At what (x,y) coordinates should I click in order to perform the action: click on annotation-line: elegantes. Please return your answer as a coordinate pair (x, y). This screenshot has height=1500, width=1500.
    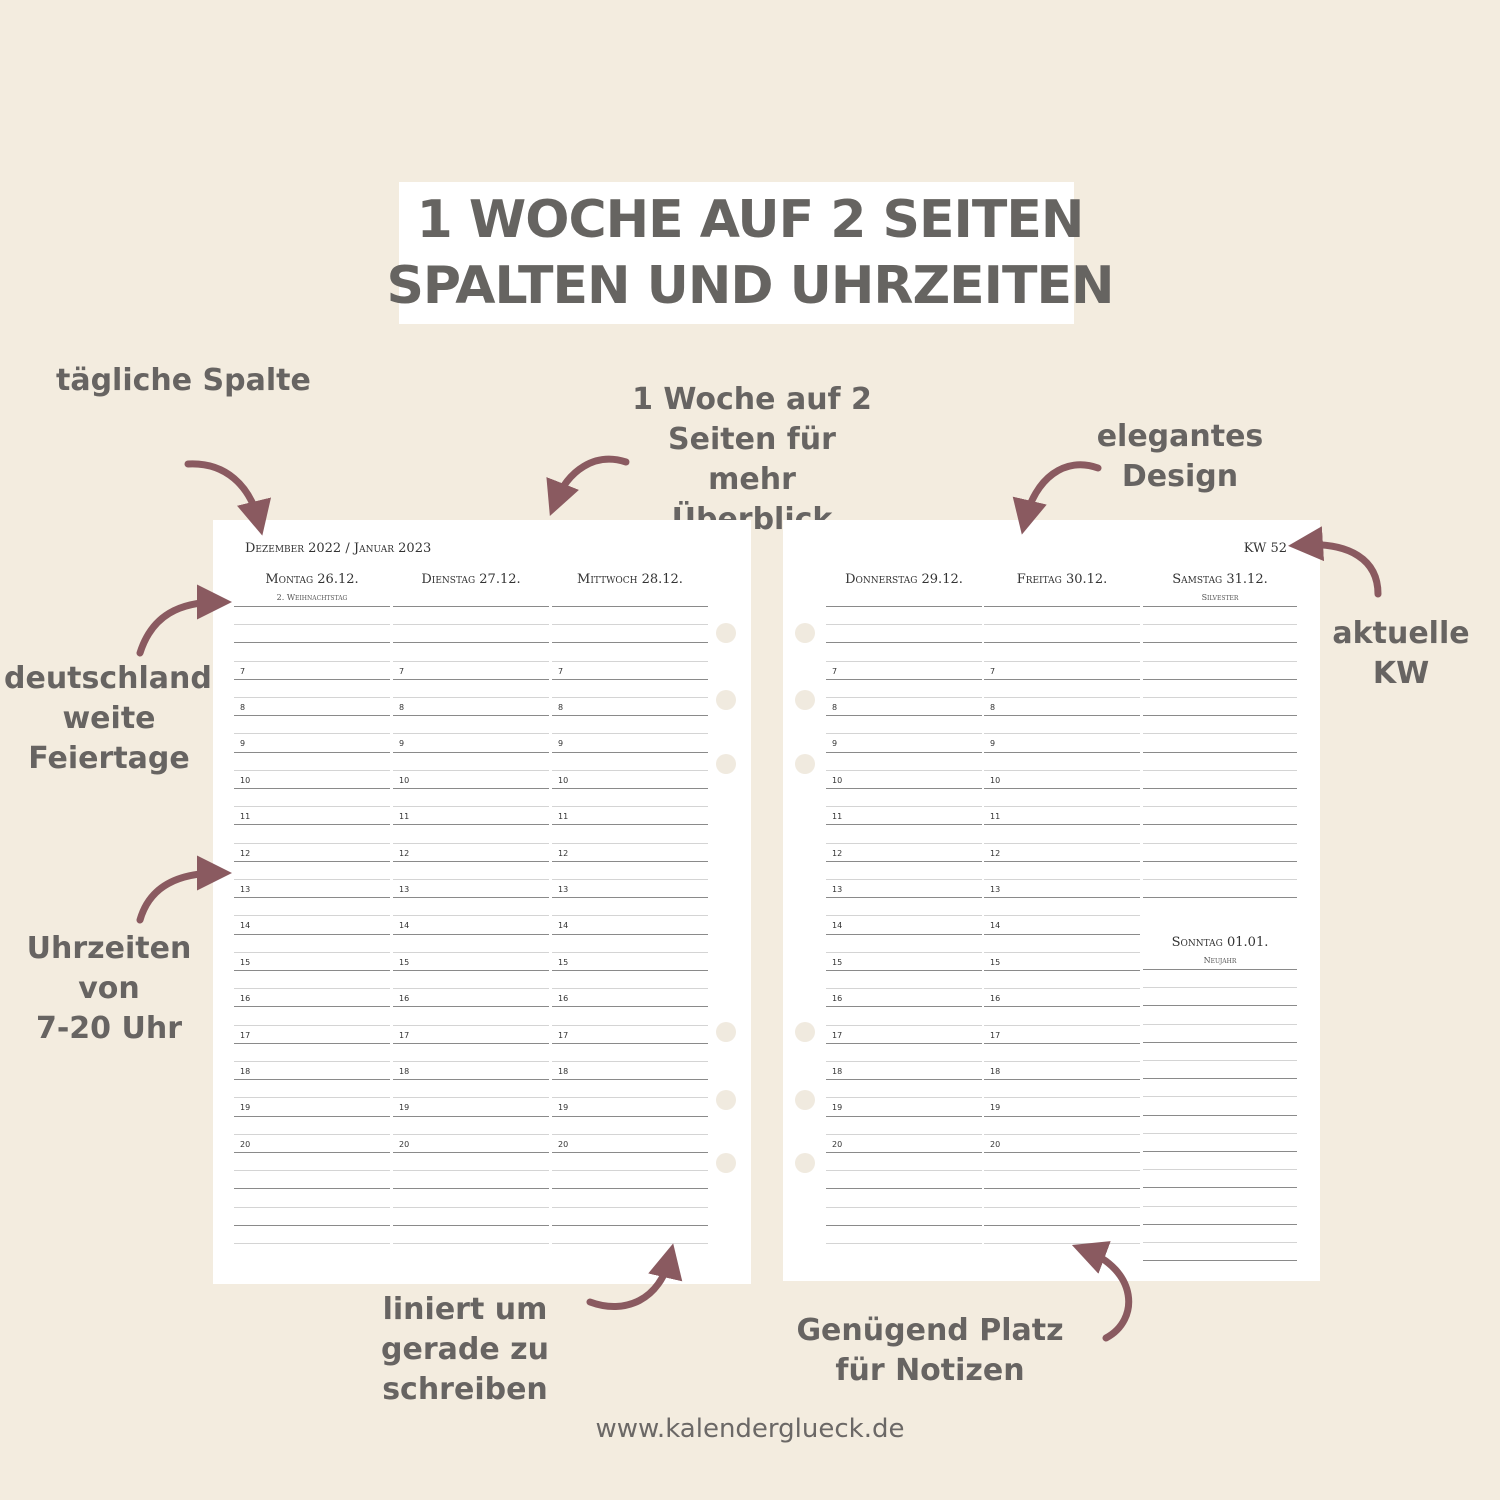
    Looking at the image, I should click on (1180, 436).